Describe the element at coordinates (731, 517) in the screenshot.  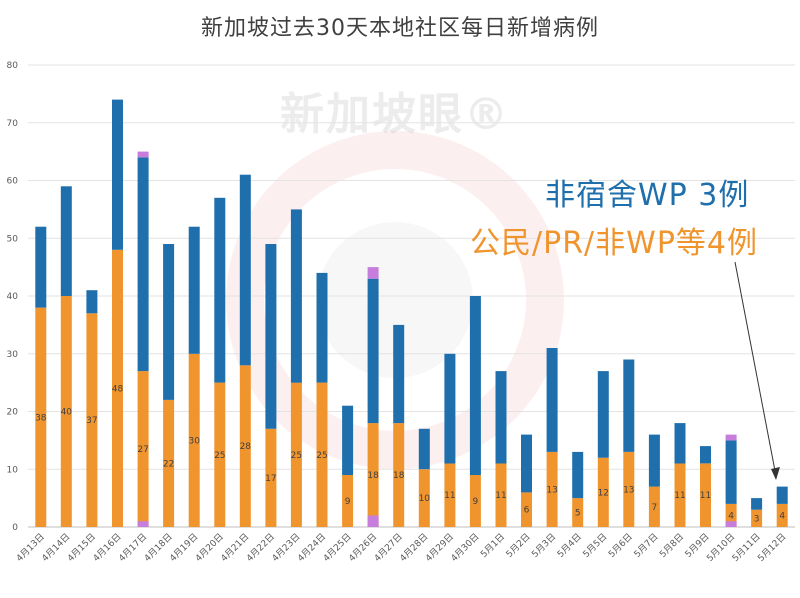
I see `bar-value-label: 4` at that location.